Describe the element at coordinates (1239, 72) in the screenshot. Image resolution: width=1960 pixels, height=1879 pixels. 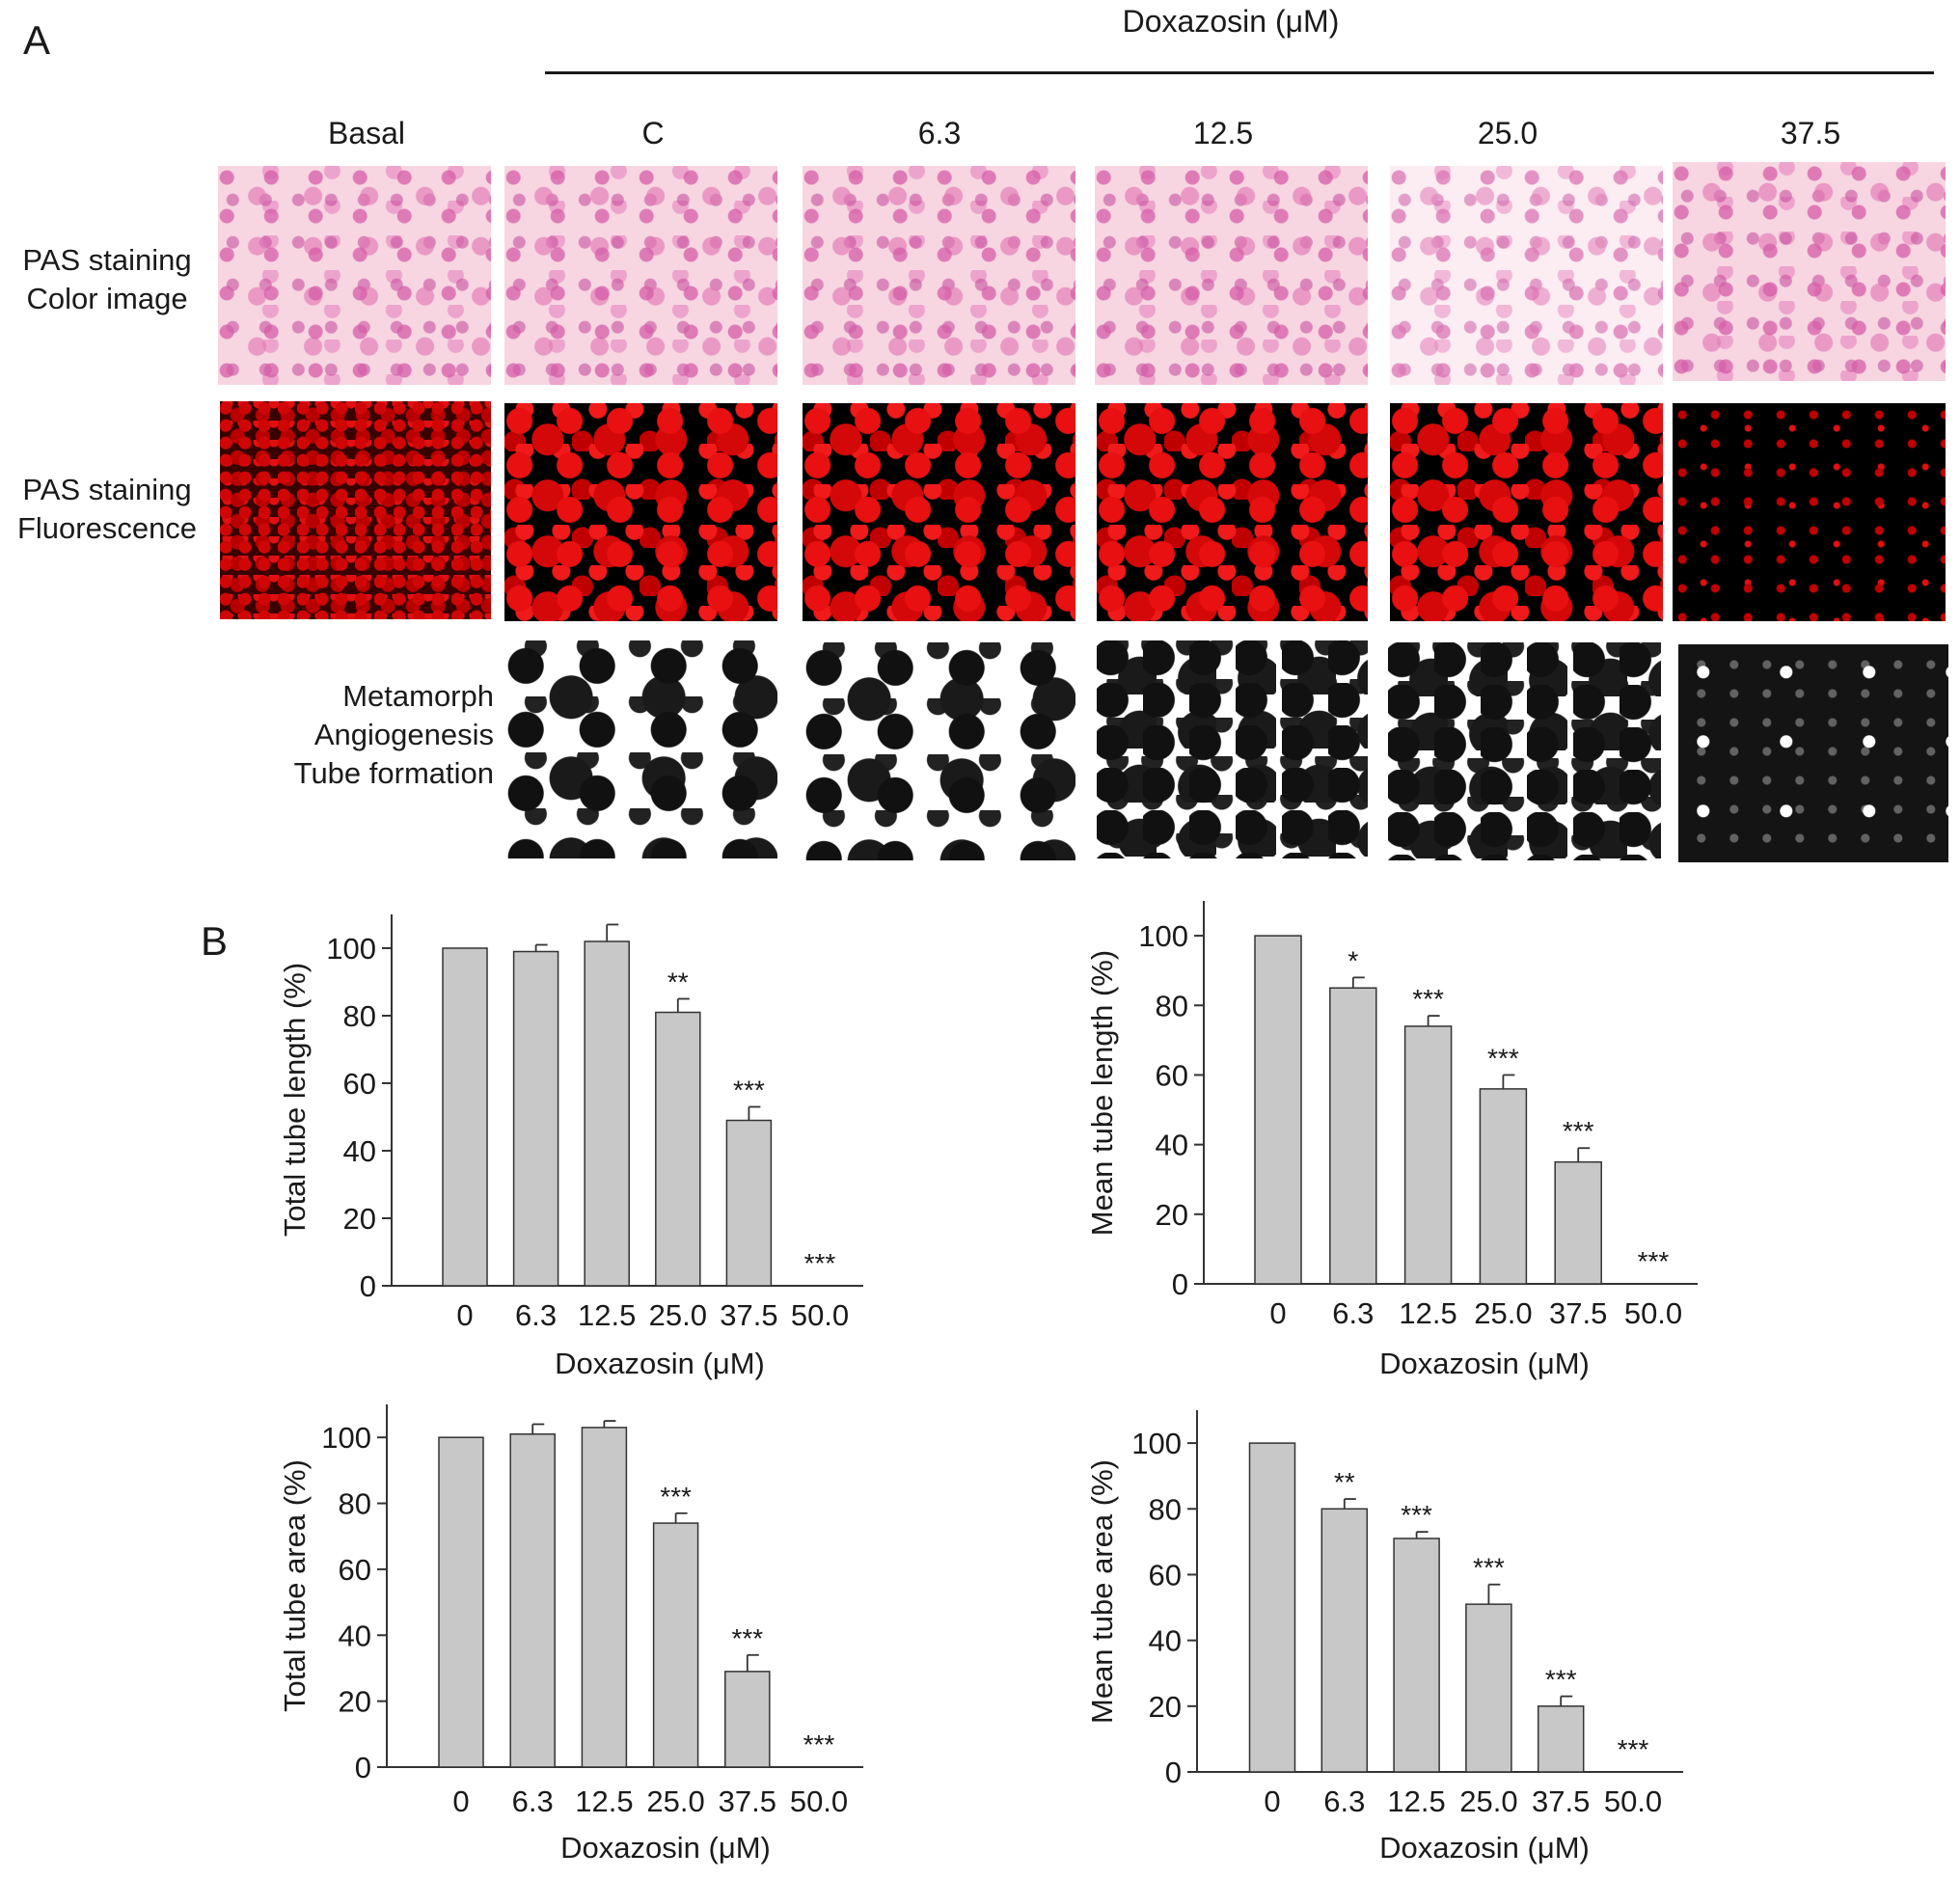
I see `treatment-bracket-line` at that location.